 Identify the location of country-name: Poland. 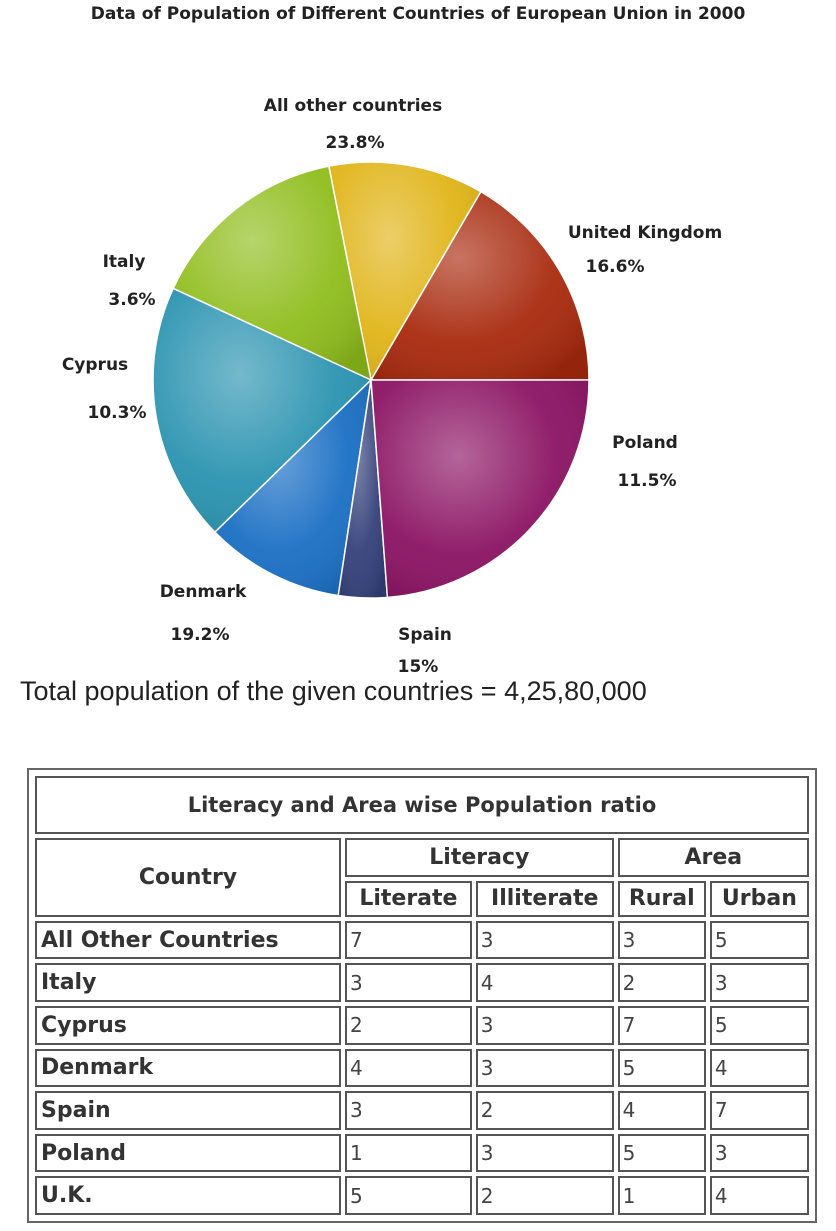
(188, 1153).